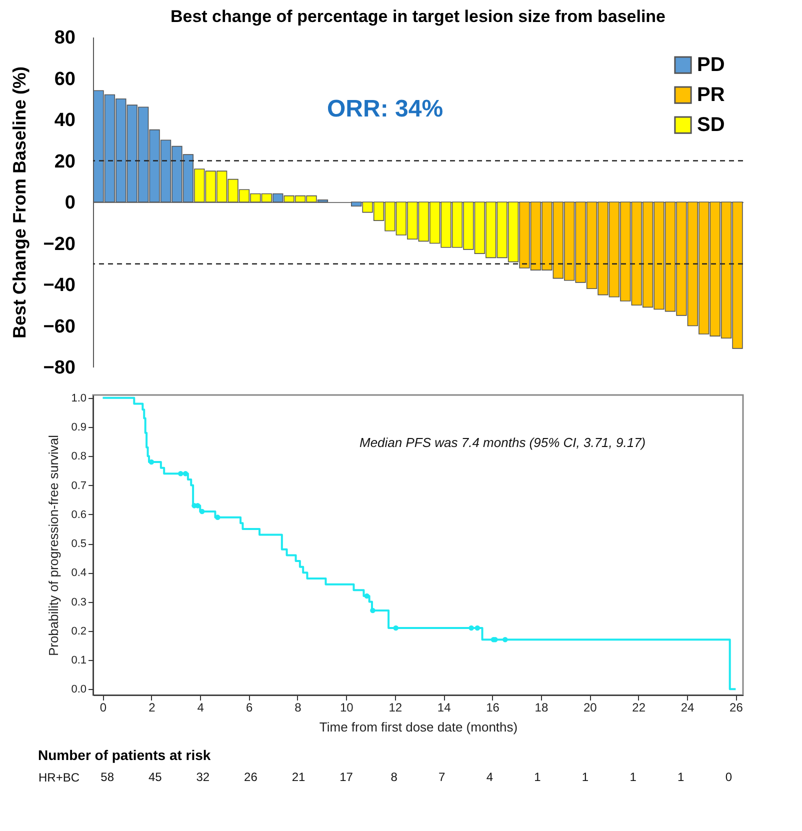 This screenshot has height=831, width=802. Describe the element at coordinates (490, 777) in the screenshot. I see `data-label: 4` at that location.